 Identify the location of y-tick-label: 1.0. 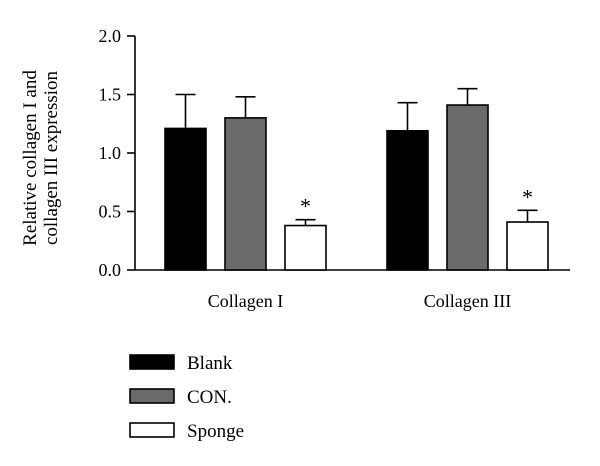
(110, 153).